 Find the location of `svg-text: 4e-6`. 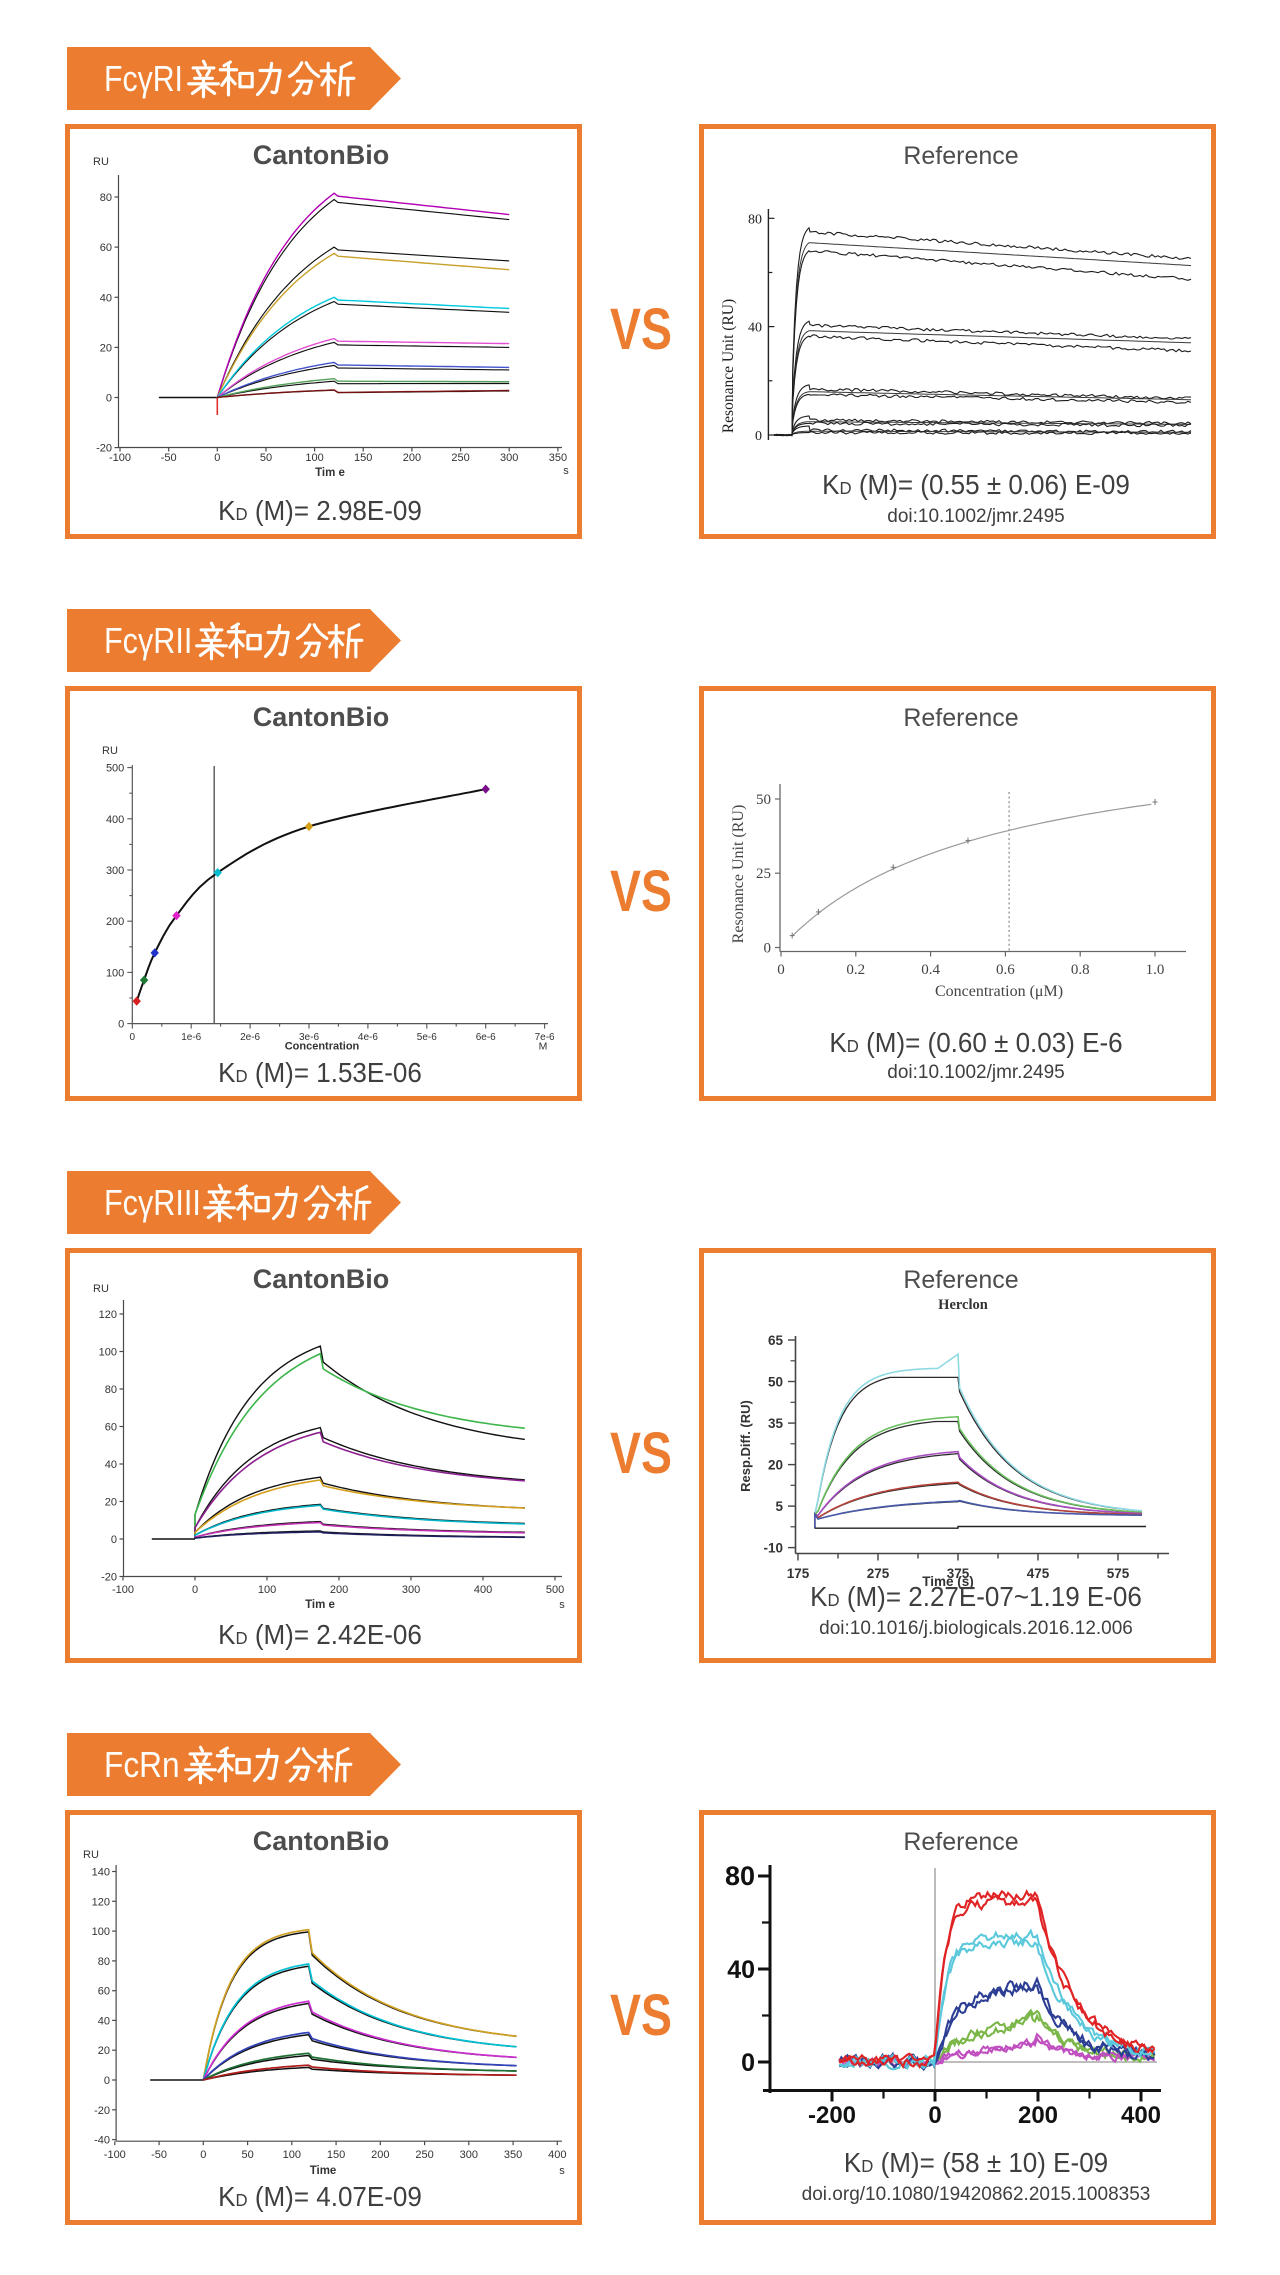

svg-text: 4e-6 is located at coordinates (368, 1037).